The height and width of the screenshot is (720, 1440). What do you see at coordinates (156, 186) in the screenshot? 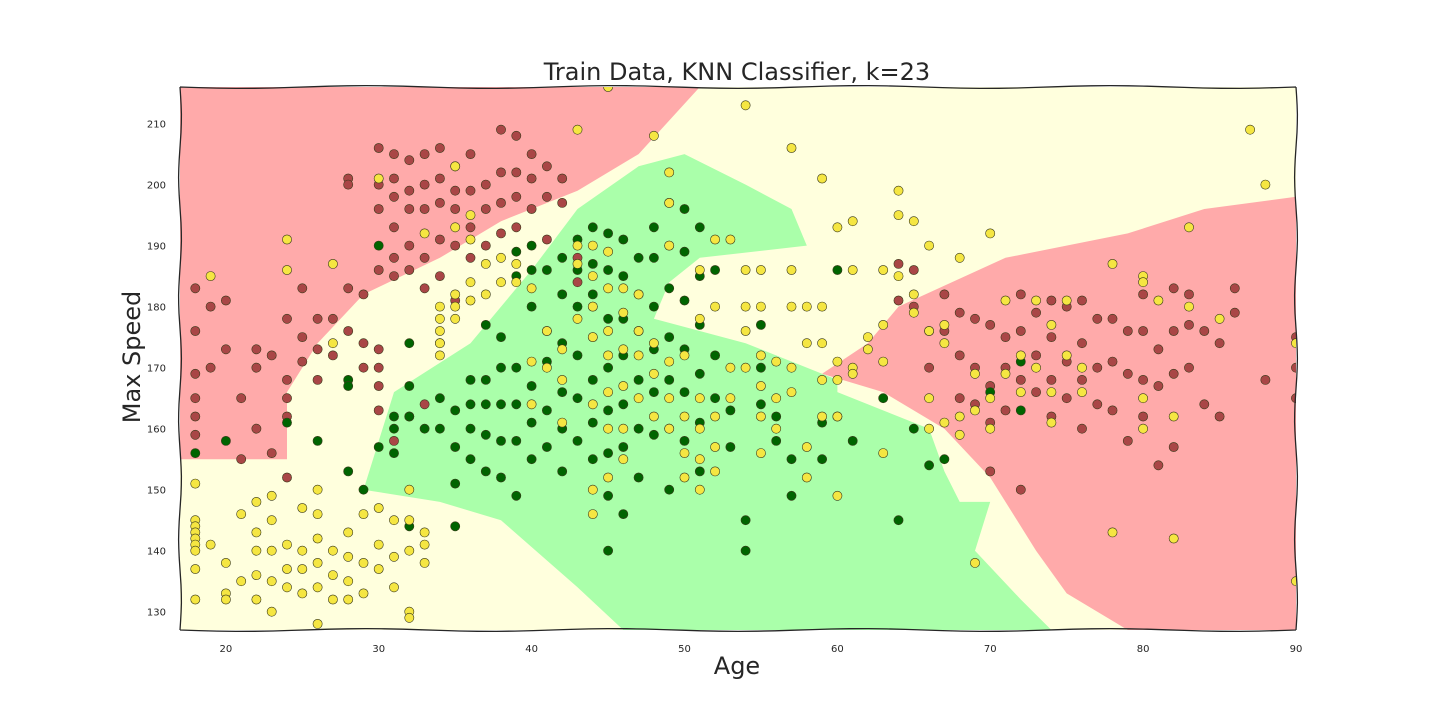
I see `y-tick-label: 200` at bounding box center [156, 186].